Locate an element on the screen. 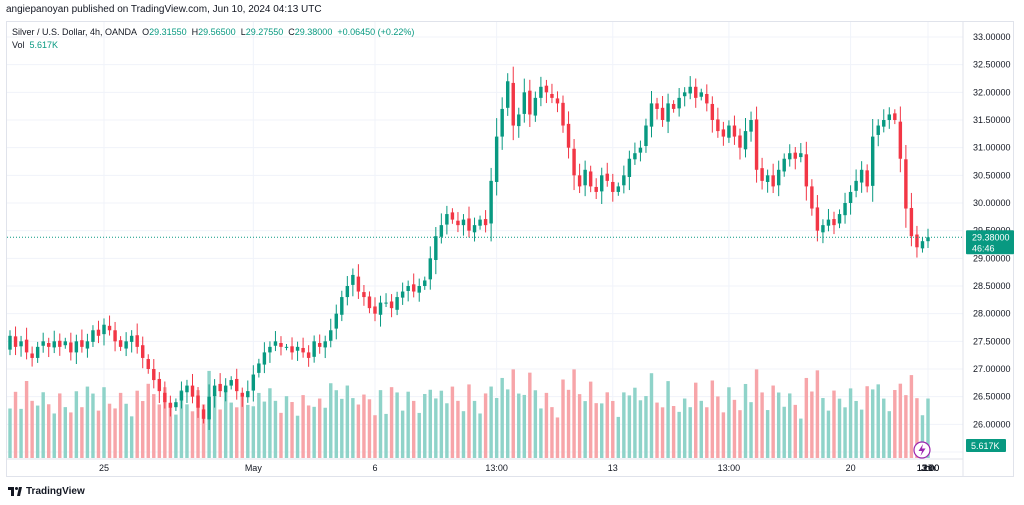 The width and height of the screenshot is (1024, 505). time-tick-label: 27 is located at coordinates (928, 468).